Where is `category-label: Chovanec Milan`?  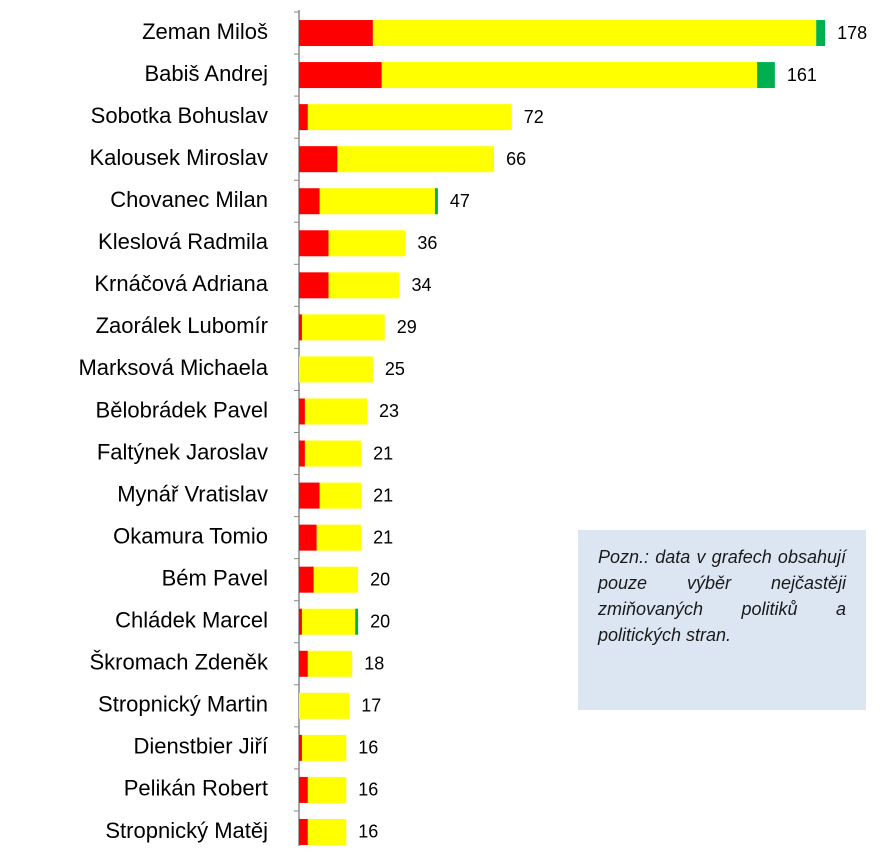
category-label: Chovanec Milan is located at coordinates (189, 199).